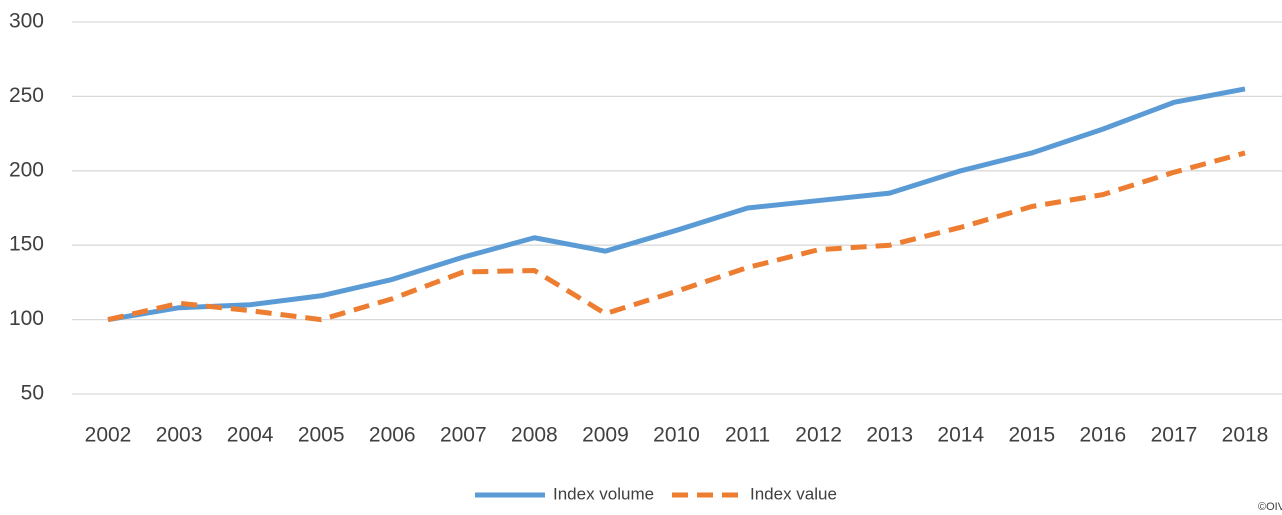  Describe the element at coordinates (250, 435) in the screenshot. I see `x-tick-label: 2004` at that location.